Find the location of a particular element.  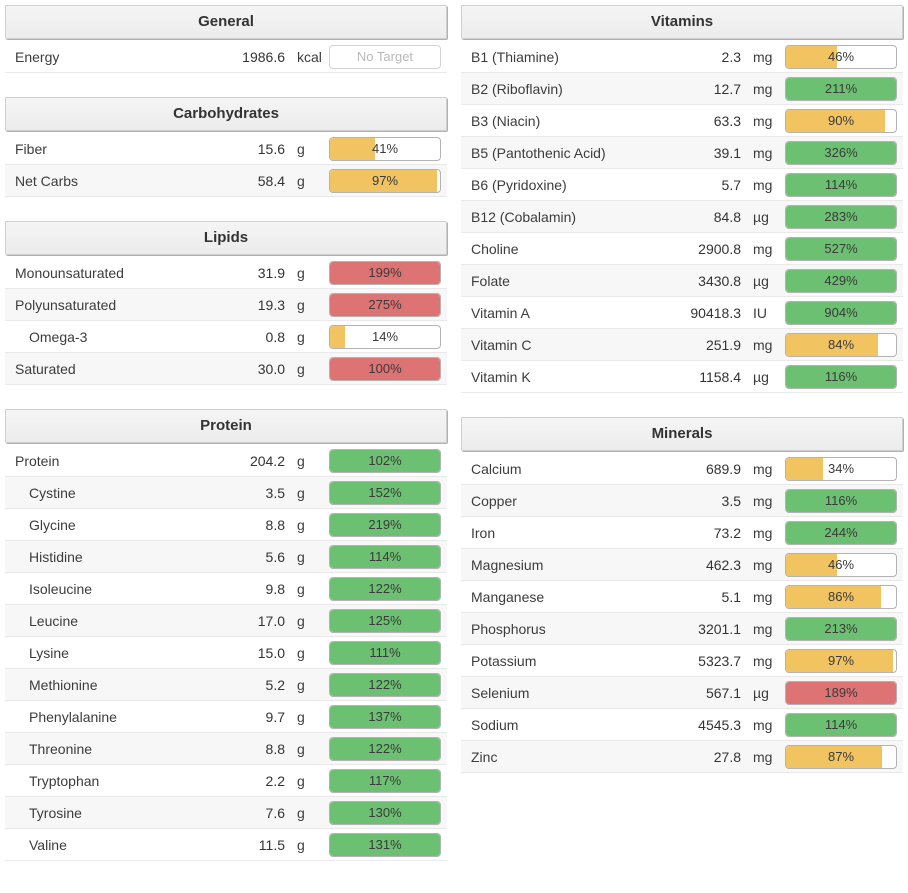

nutrient-amount: 3.5 is located at coordinates (731, 500).